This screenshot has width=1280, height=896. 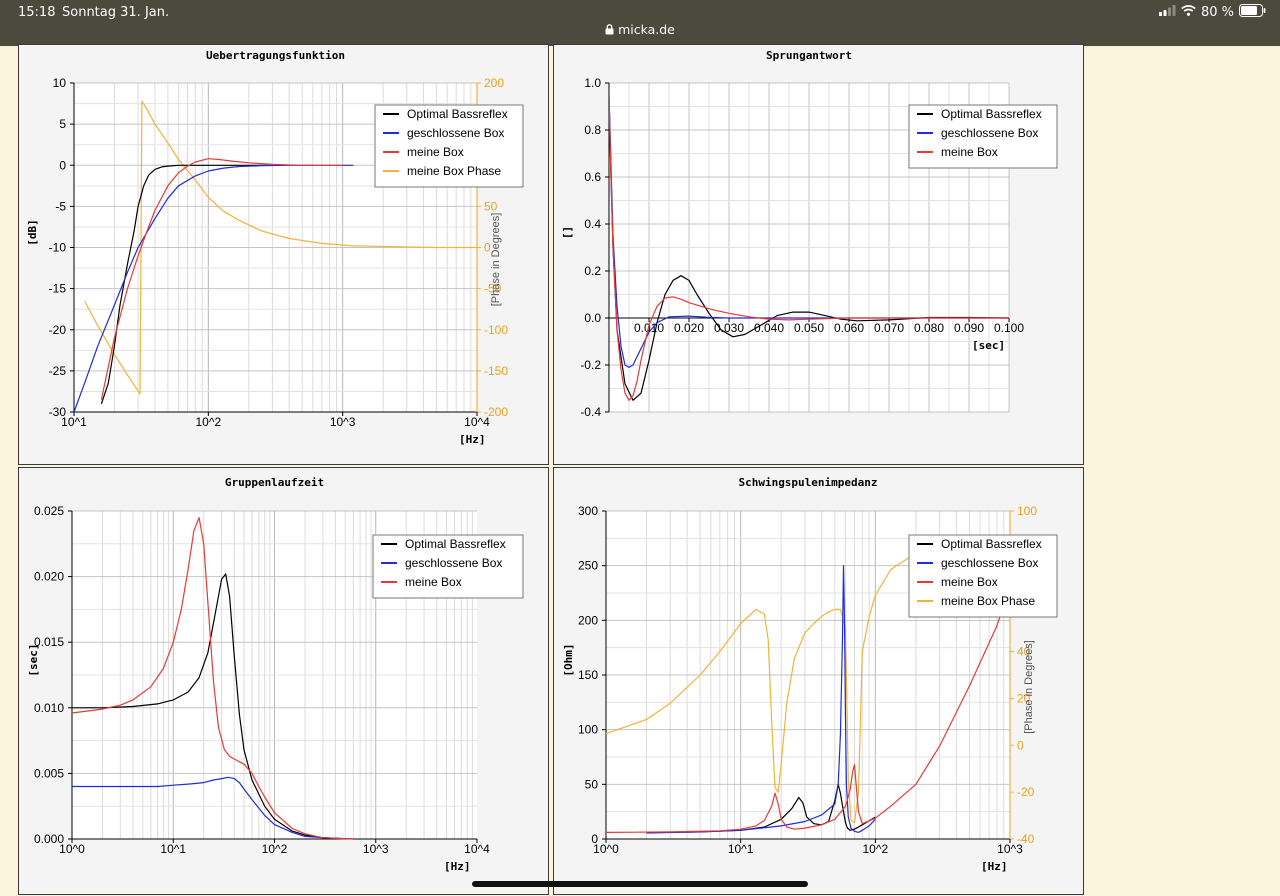 What do you see at coordinates (60, 83) in the screenshot?
I see `y-tick-label: 10` at bounding box center [60, 83].